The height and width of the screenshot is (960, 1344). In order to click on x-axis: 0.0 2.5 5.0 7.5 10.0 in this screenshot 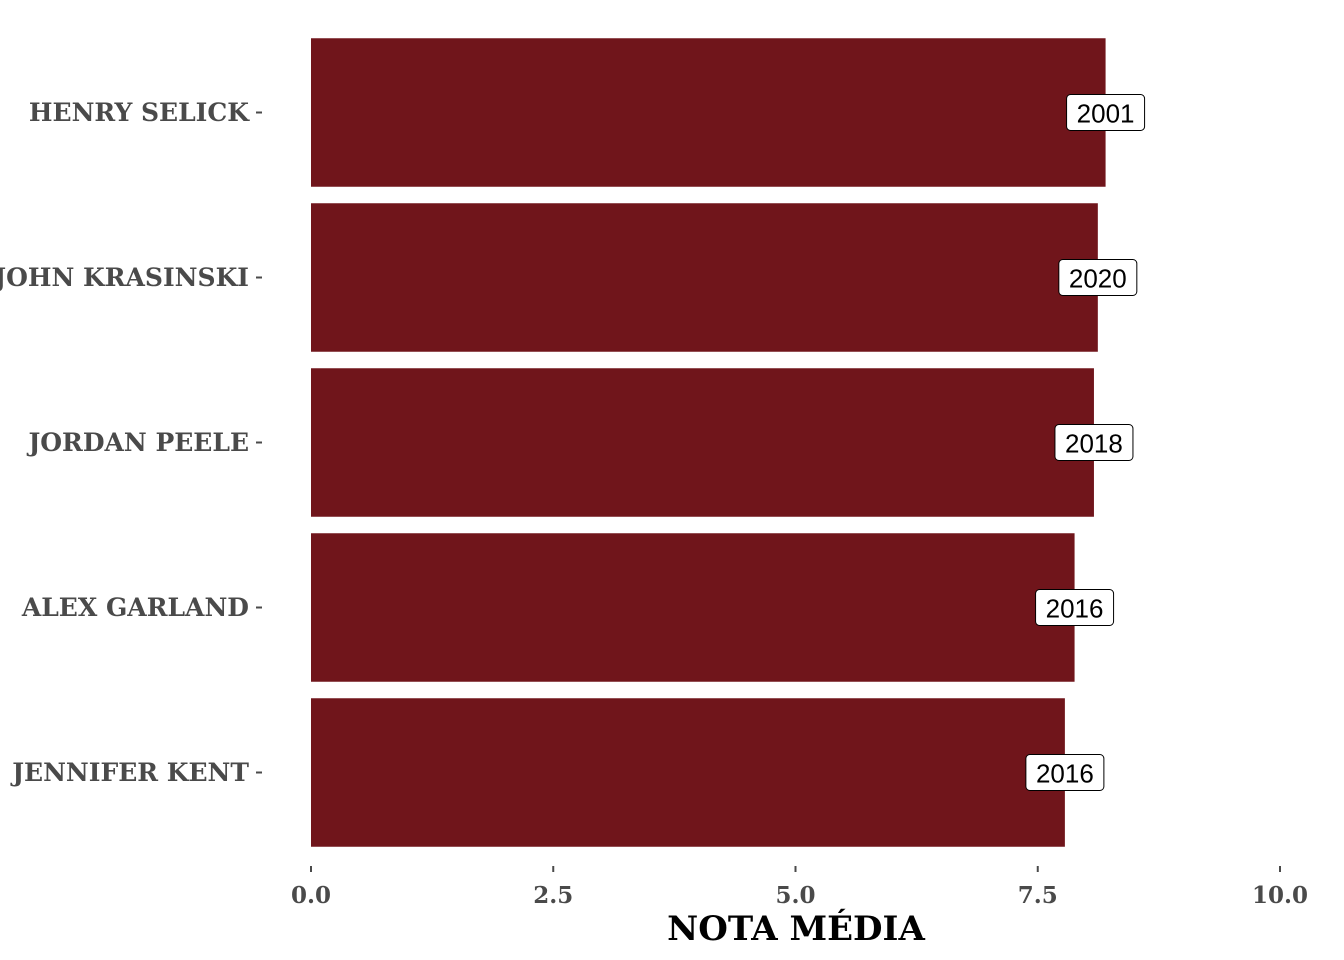, I will do `click(799, 887)`.